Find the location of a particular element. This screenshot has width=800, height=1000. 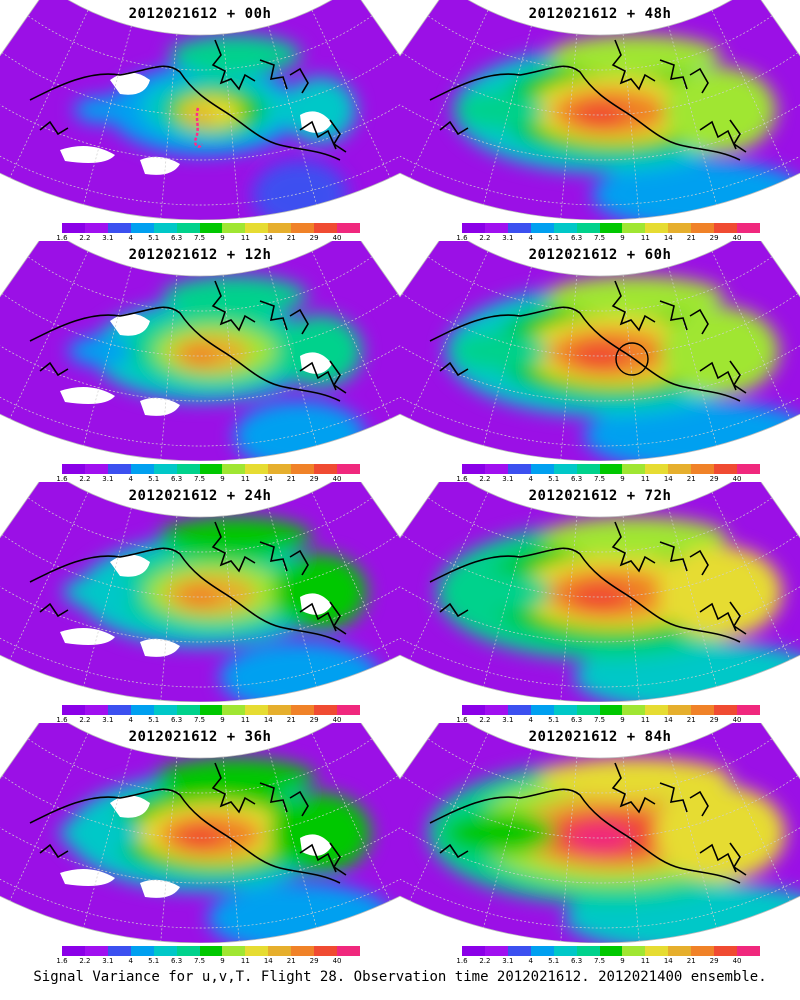

panel-title: 2012021612 + 72h is located at coordinates (600, 496).